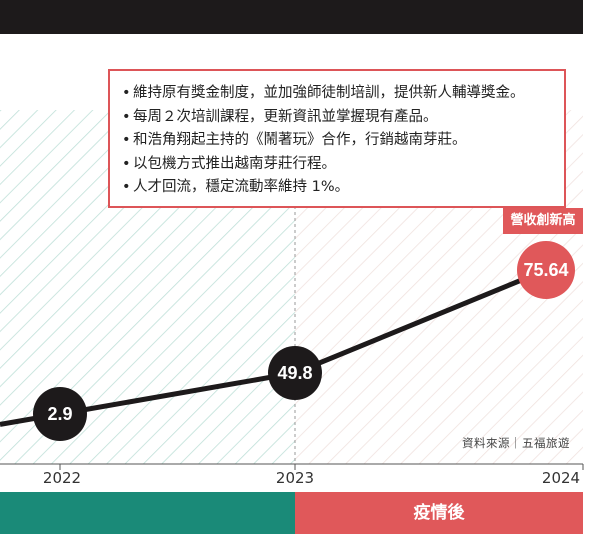 Image resolution: width=600 pixels, height=543 pixels. Describe the element at coordinates (300, 140) in the screenshot. I see `note-text: 和浩角翔起主持的《鬧著玩》合作，行銷越南芽莊。` at that location.